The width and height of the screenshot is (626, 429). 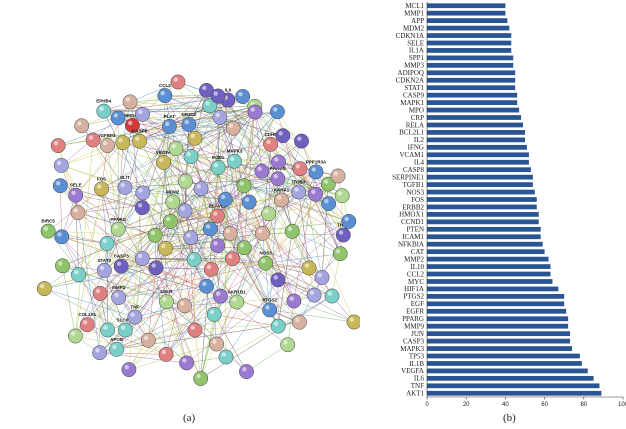 I want to click on network-node-label: MMP1, so click(x=118, y=287).